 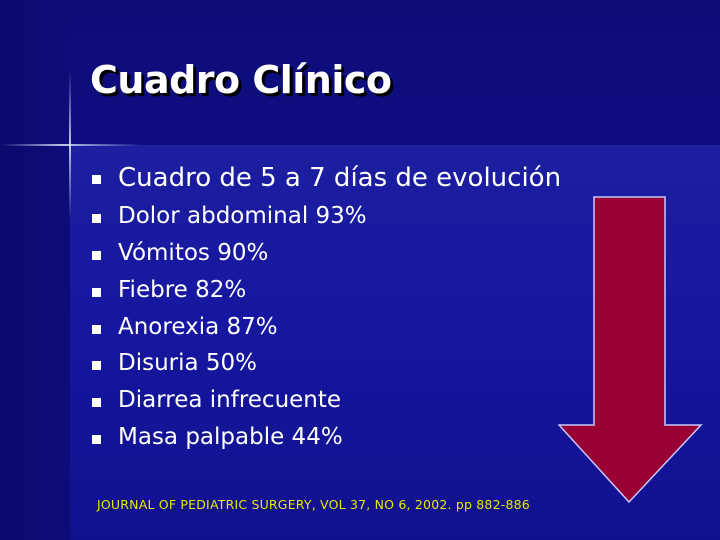 What do you see at coordinates (242, 216) in the screenshot?
I see `list-item-text: Dolor abdominal 93%` at bounding box center [242, 216].